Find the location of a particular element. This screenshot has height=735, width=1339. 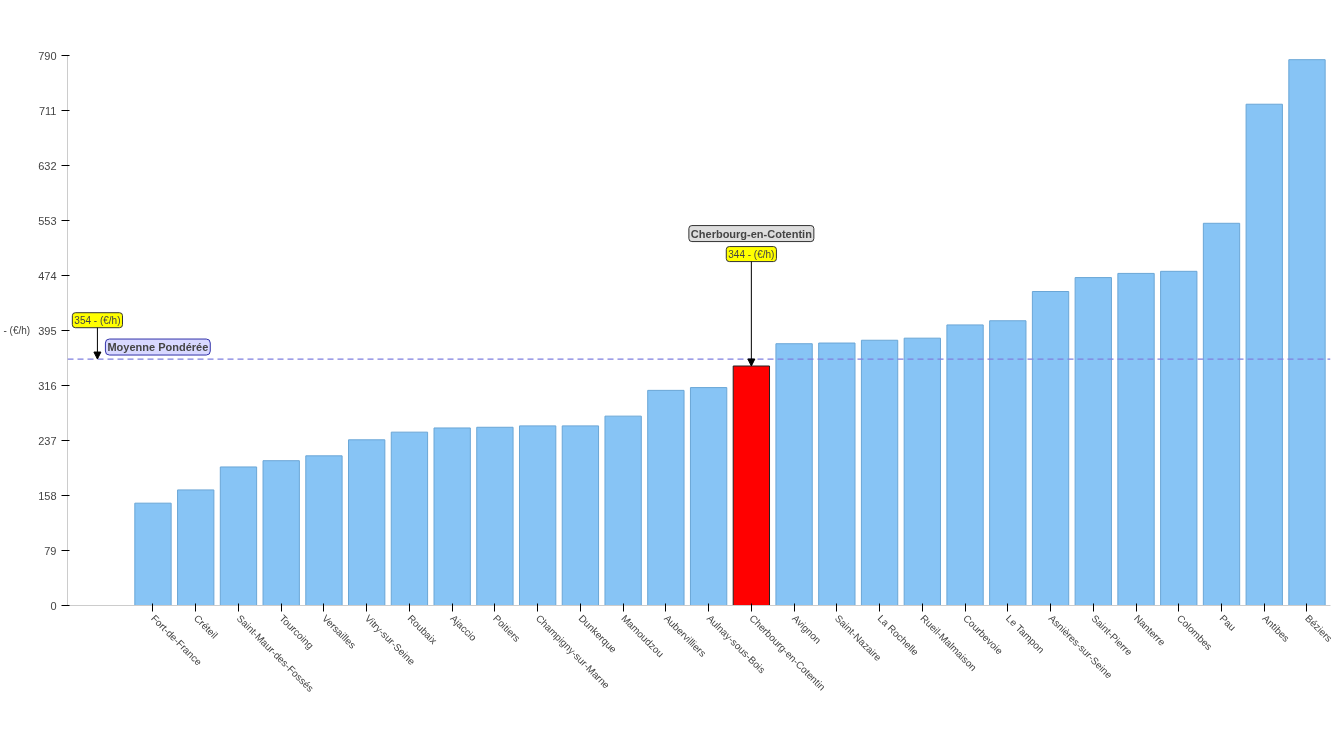

y-tick-label: 790 is located at coordinates (47, 55).